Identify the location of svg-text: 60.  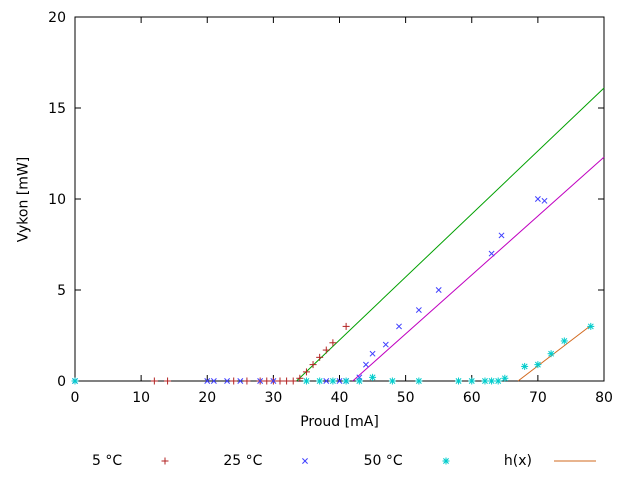
(472, 398).